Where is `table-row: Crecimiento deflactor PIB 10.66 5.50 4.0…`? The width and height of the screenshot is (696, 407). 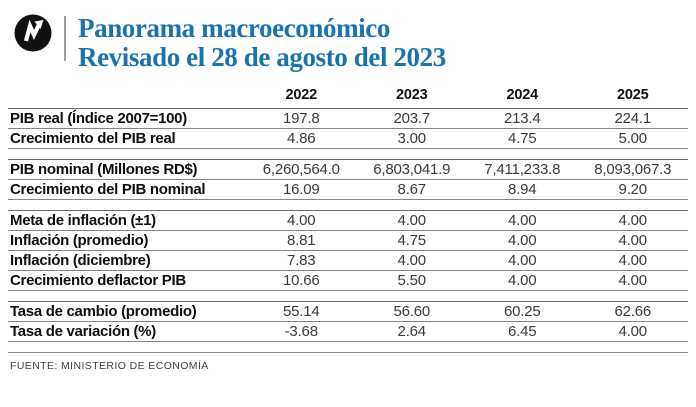 table-row: Crecimiento deflactor PIB 10.66 5.50 4.0… is located at coordinates (348, 281).